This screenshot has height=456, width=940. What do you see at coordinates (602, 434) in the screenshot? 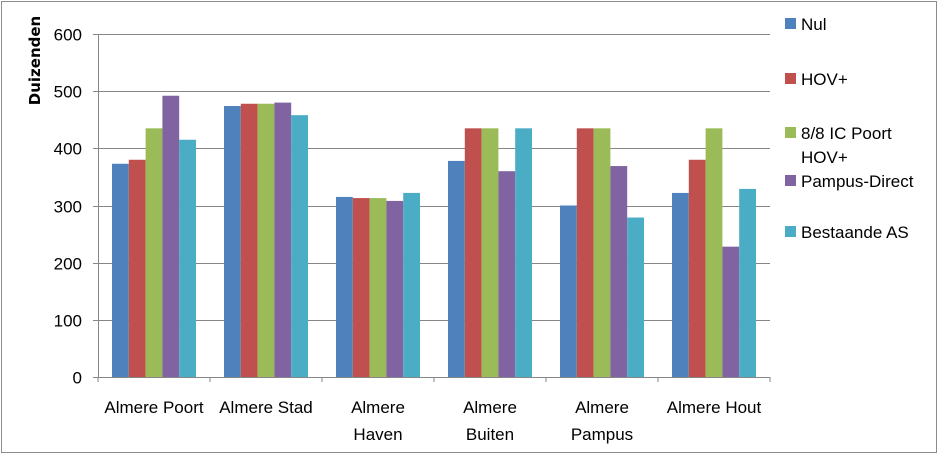
I see `x-category-label: Pampus` at bounding box center [602, 434].